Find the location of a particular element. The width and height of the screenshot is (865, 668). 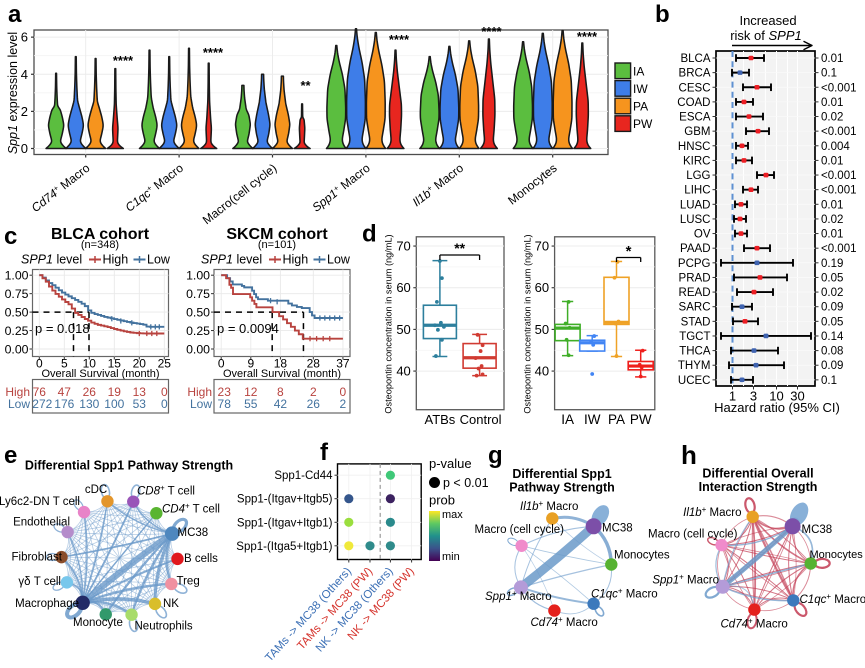

svg-text: CD4+ T cell is located at coordinates (191, 508).